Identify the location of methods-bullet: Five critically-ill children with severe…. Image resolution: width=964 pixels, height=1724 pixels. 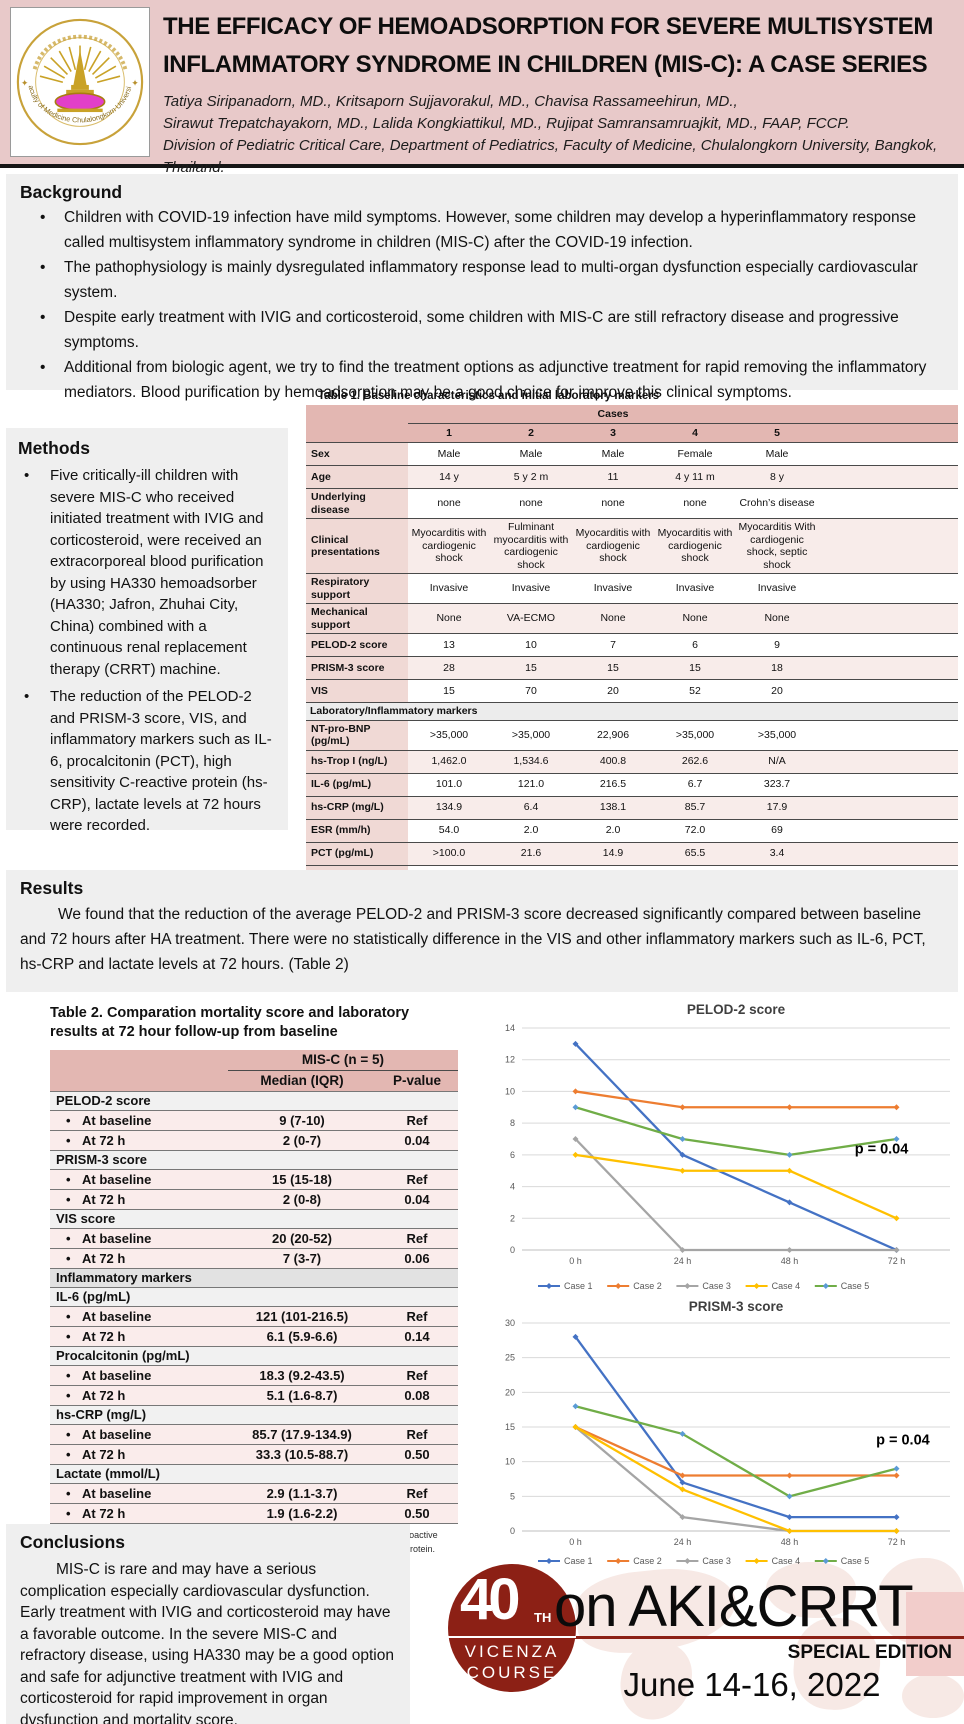
(147, 572).